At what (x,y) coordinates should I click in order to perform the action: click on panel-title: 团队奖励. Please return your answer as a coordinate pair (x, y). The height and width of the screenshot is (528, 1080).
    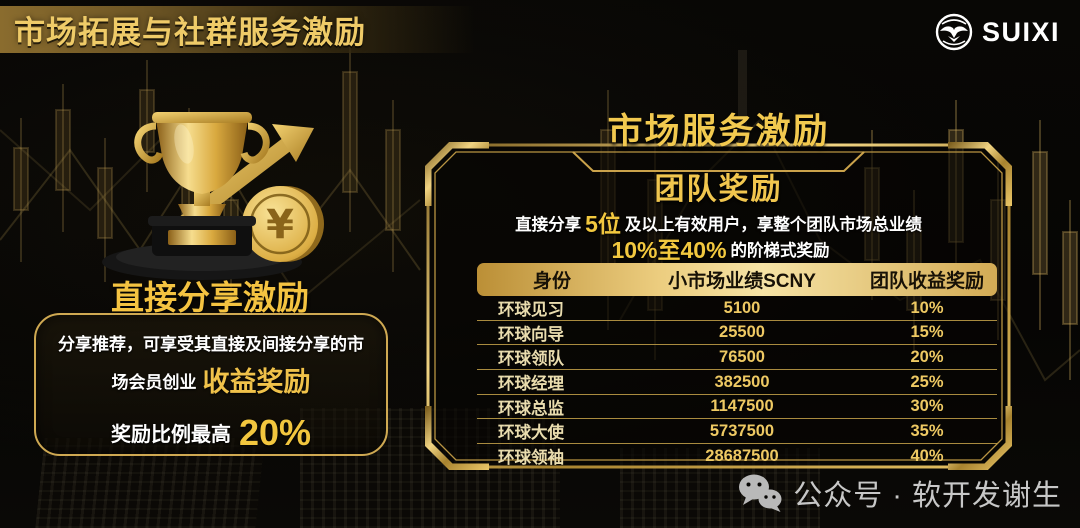
    Looking at the image, I should click on (718, 189).